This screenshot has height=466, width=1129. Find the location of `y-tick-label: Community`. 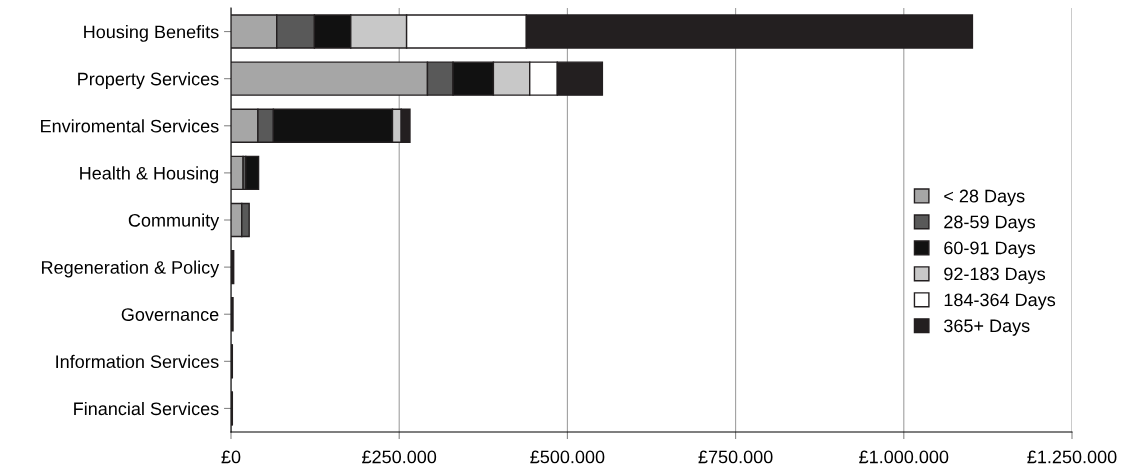

y-tick-label: Community is located at coordinates (174, 222).